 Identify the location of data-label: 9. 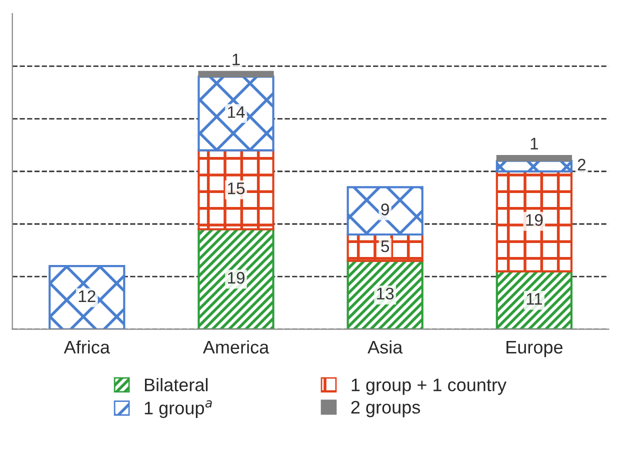
(385, 210).